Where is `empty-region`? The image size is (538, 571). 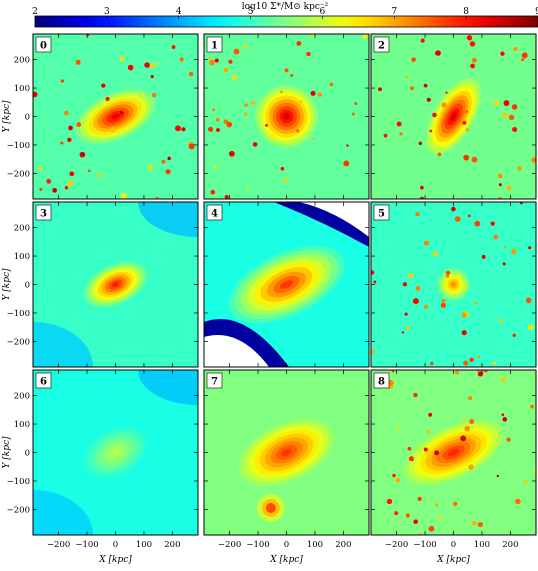 empty-region is located at coordinates (236, 351).